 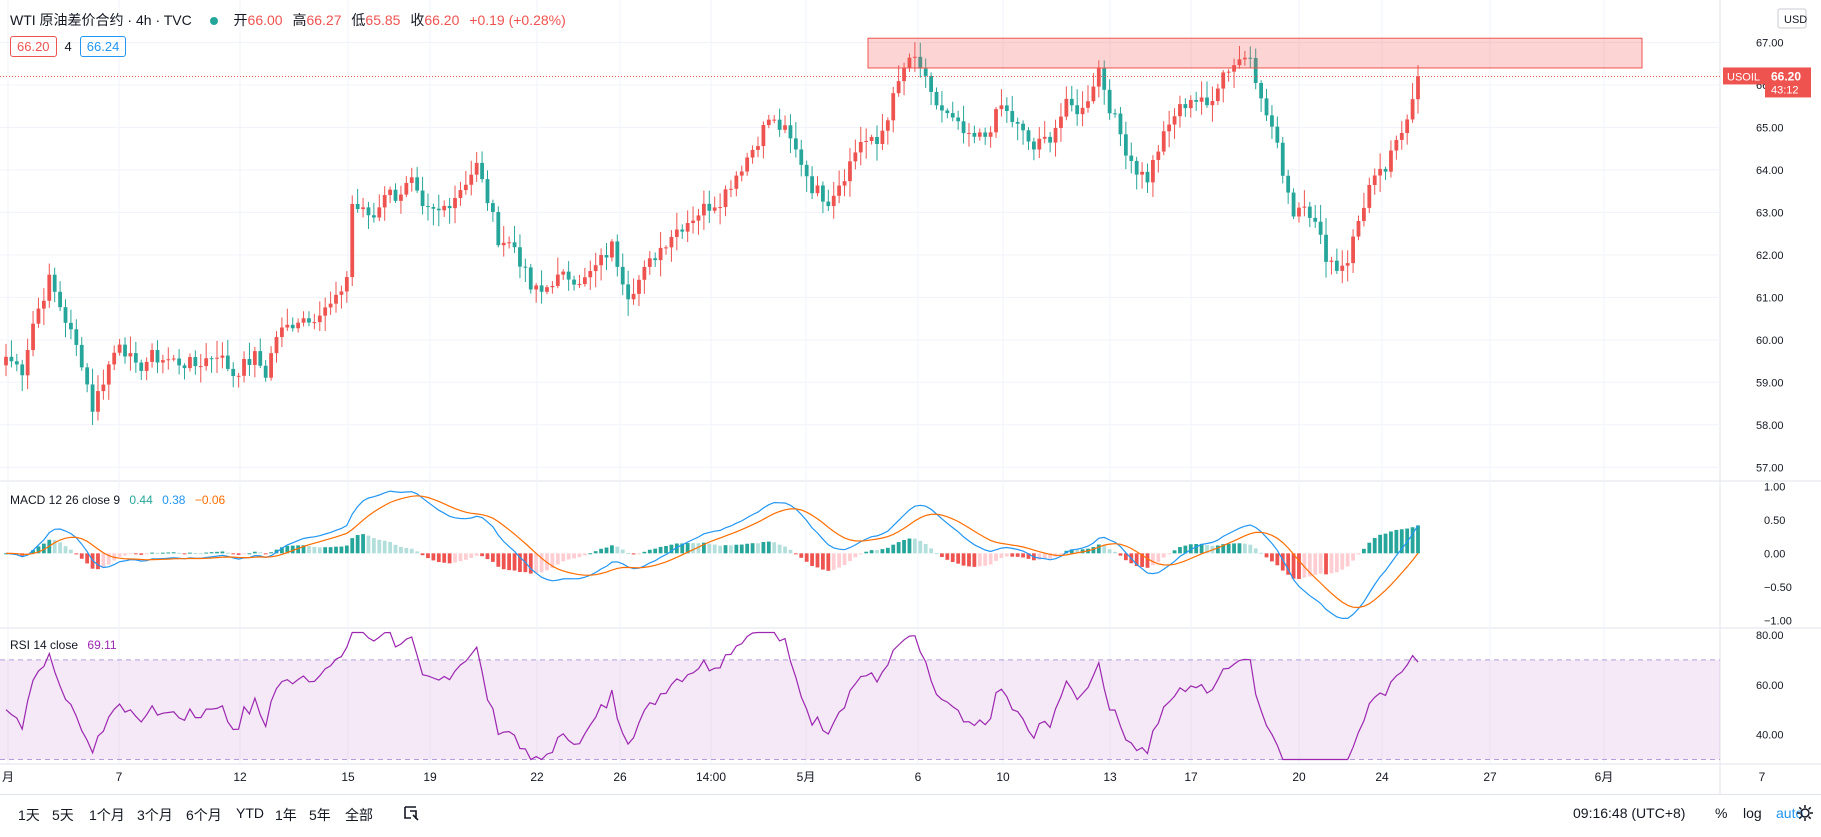 I want to click on clock-readout: 09:16:48 (UTC+8), so click(x=1629, y=813).